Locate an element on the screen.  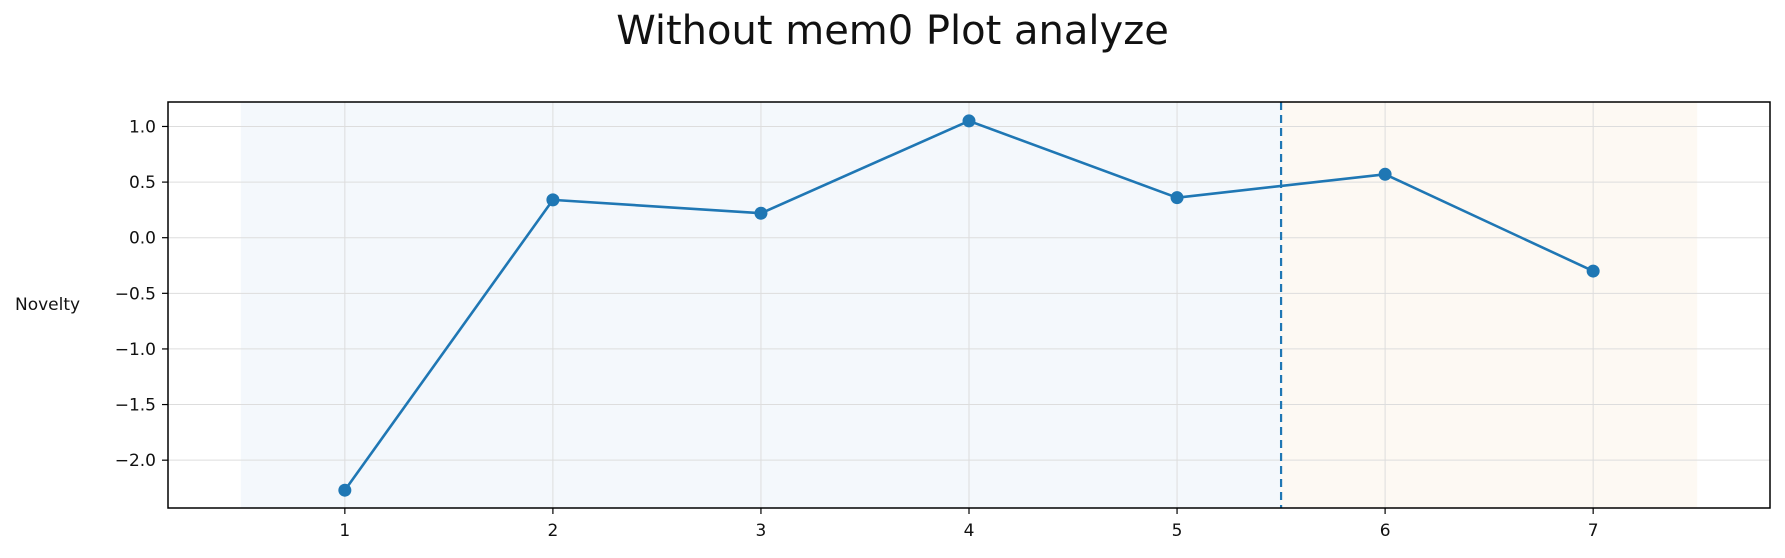
y-axis-ticks: 1.0 0.5 0.0 −0.5 −1.0 −1.5 −2.0 is located at coordinates (141, 294).